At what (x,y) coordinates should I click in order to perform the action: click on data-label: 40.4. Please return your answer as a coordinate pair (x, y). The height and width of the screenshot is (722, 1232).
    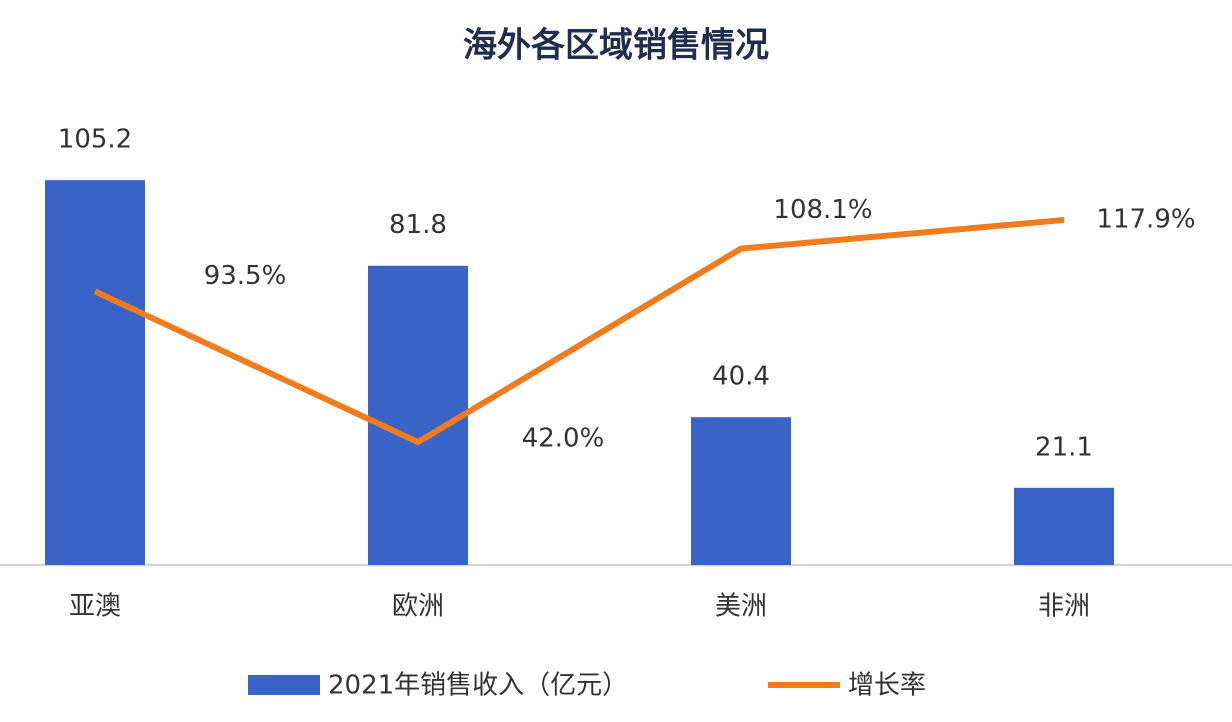
    Looking at the image, I should click on (741, 377).